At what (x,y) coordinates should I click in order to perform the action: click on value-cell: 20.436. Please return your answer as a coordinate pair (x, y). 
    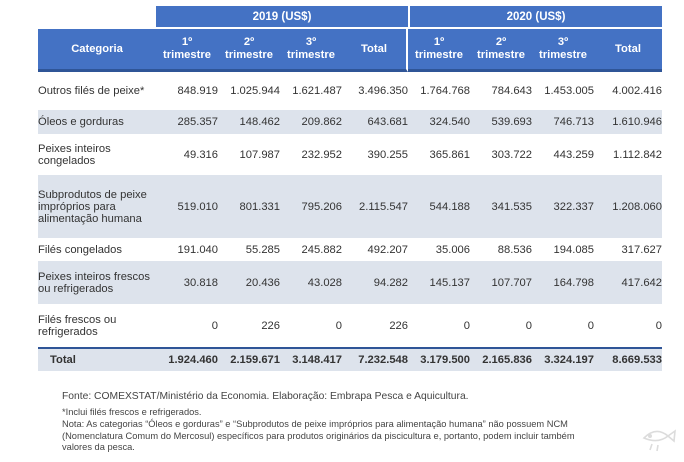
    Looking at the image, I should click on (249, 283).